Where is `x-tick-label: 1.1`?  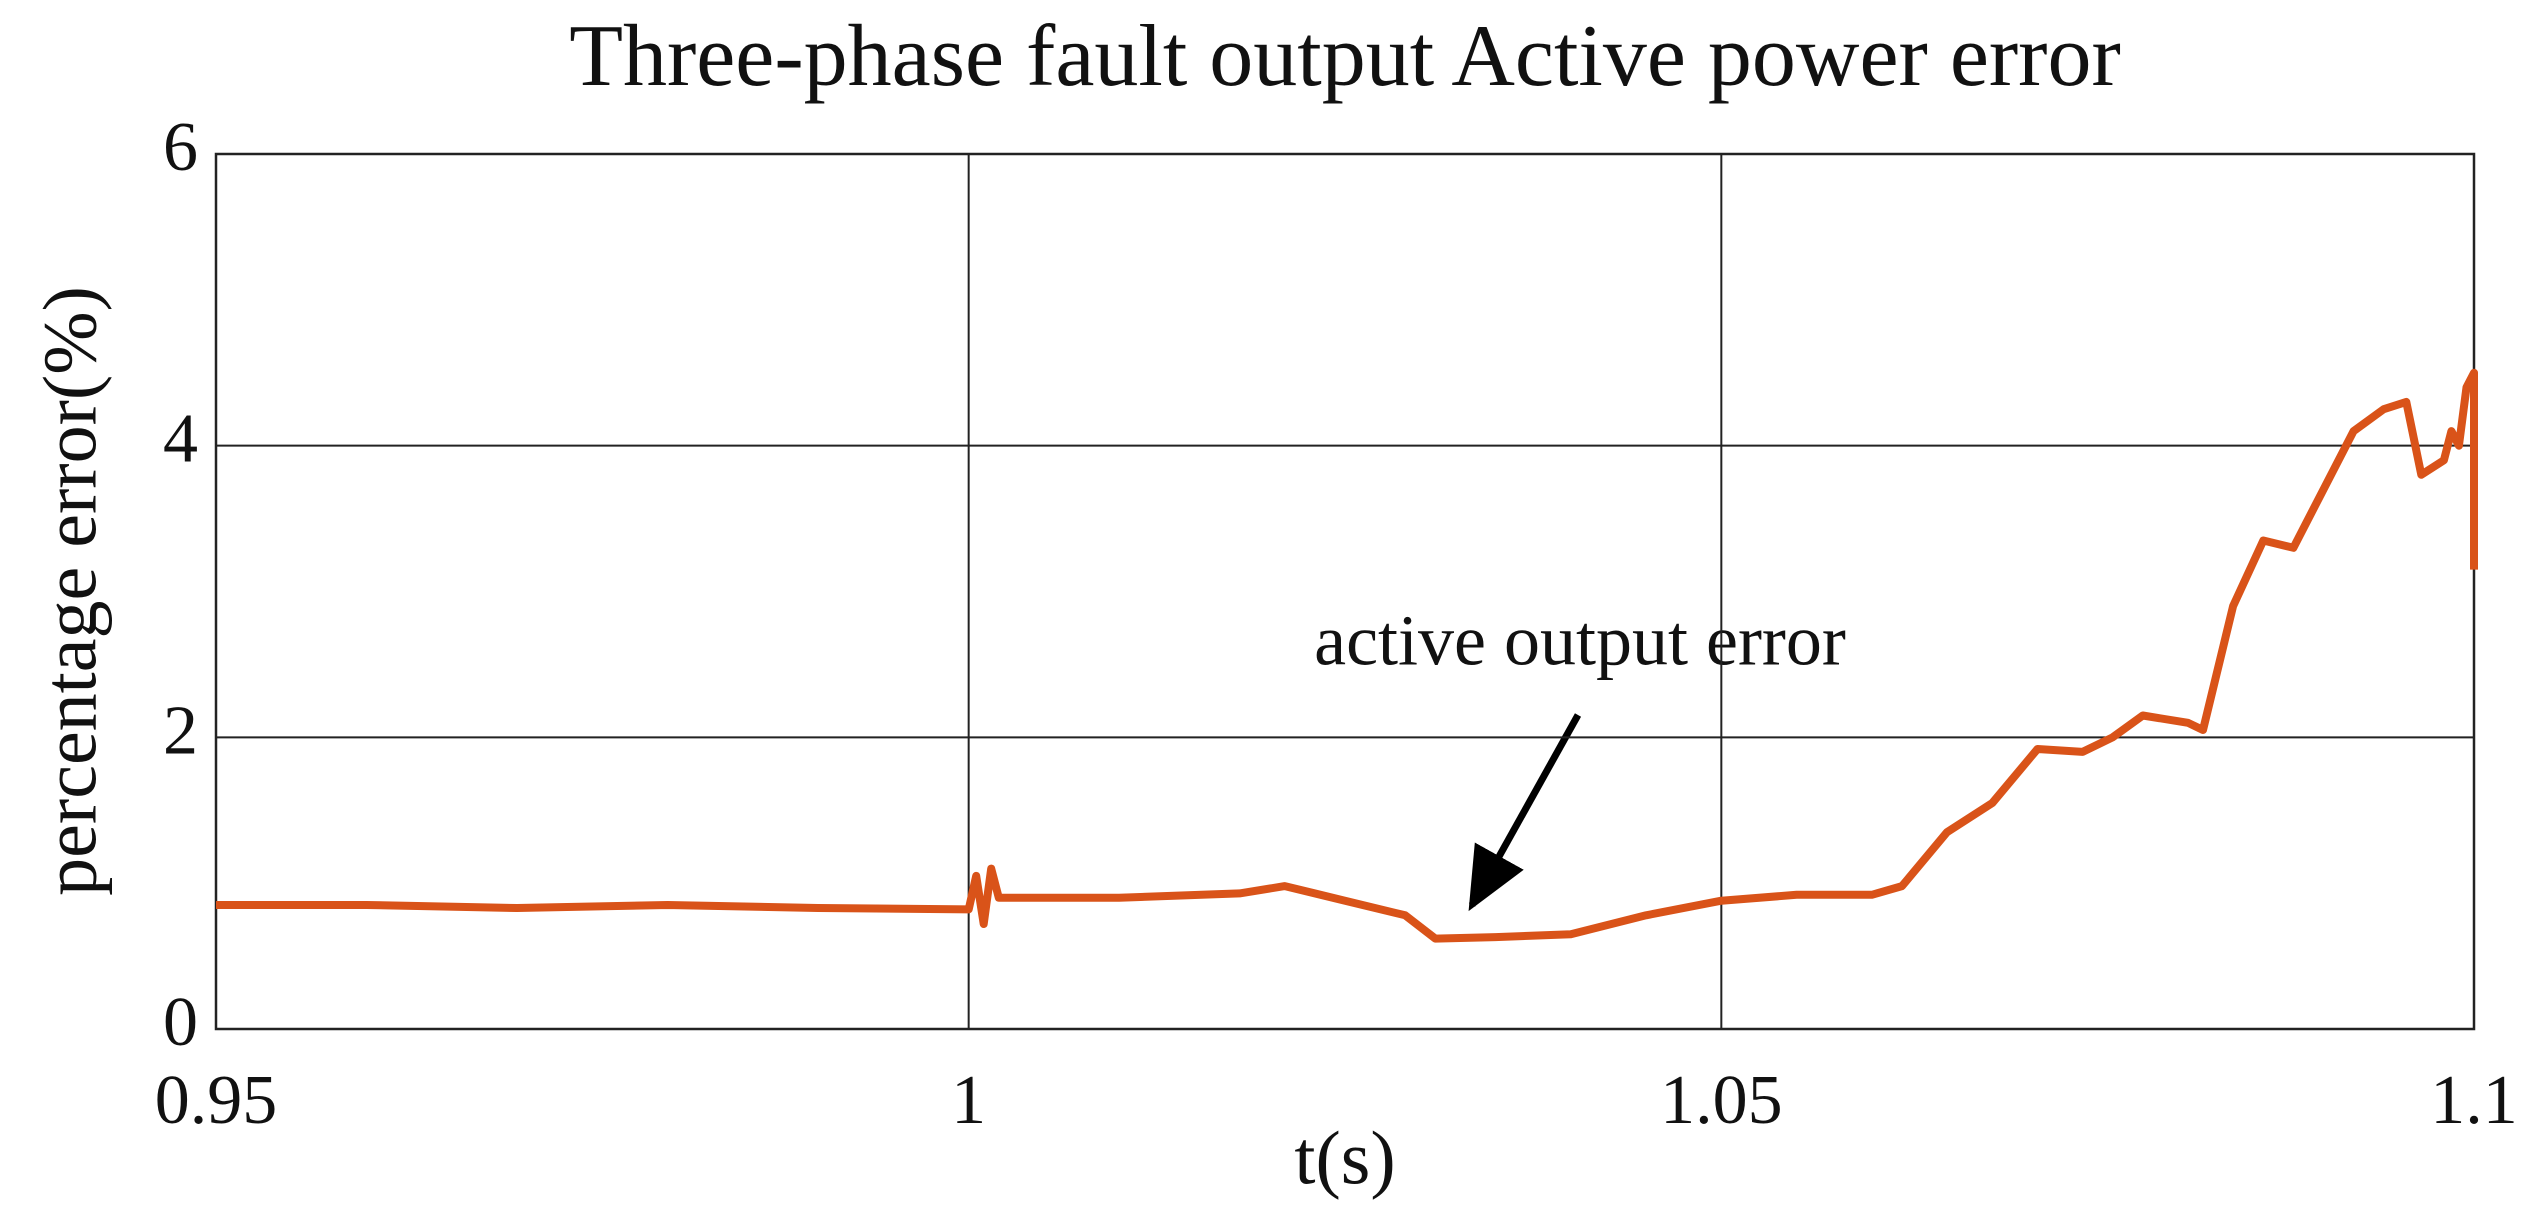 x-tick-label: 1.1 is located at coordinates (2474, 1100).